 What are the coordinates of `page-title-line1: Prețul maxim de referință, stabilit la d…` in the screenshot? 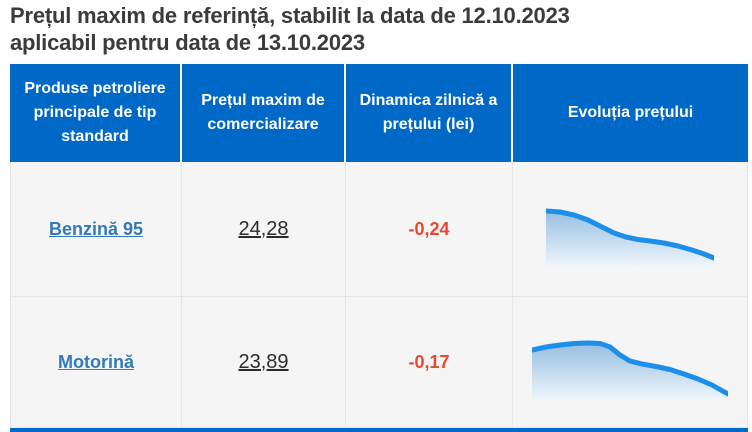 It's located at (290, 15).